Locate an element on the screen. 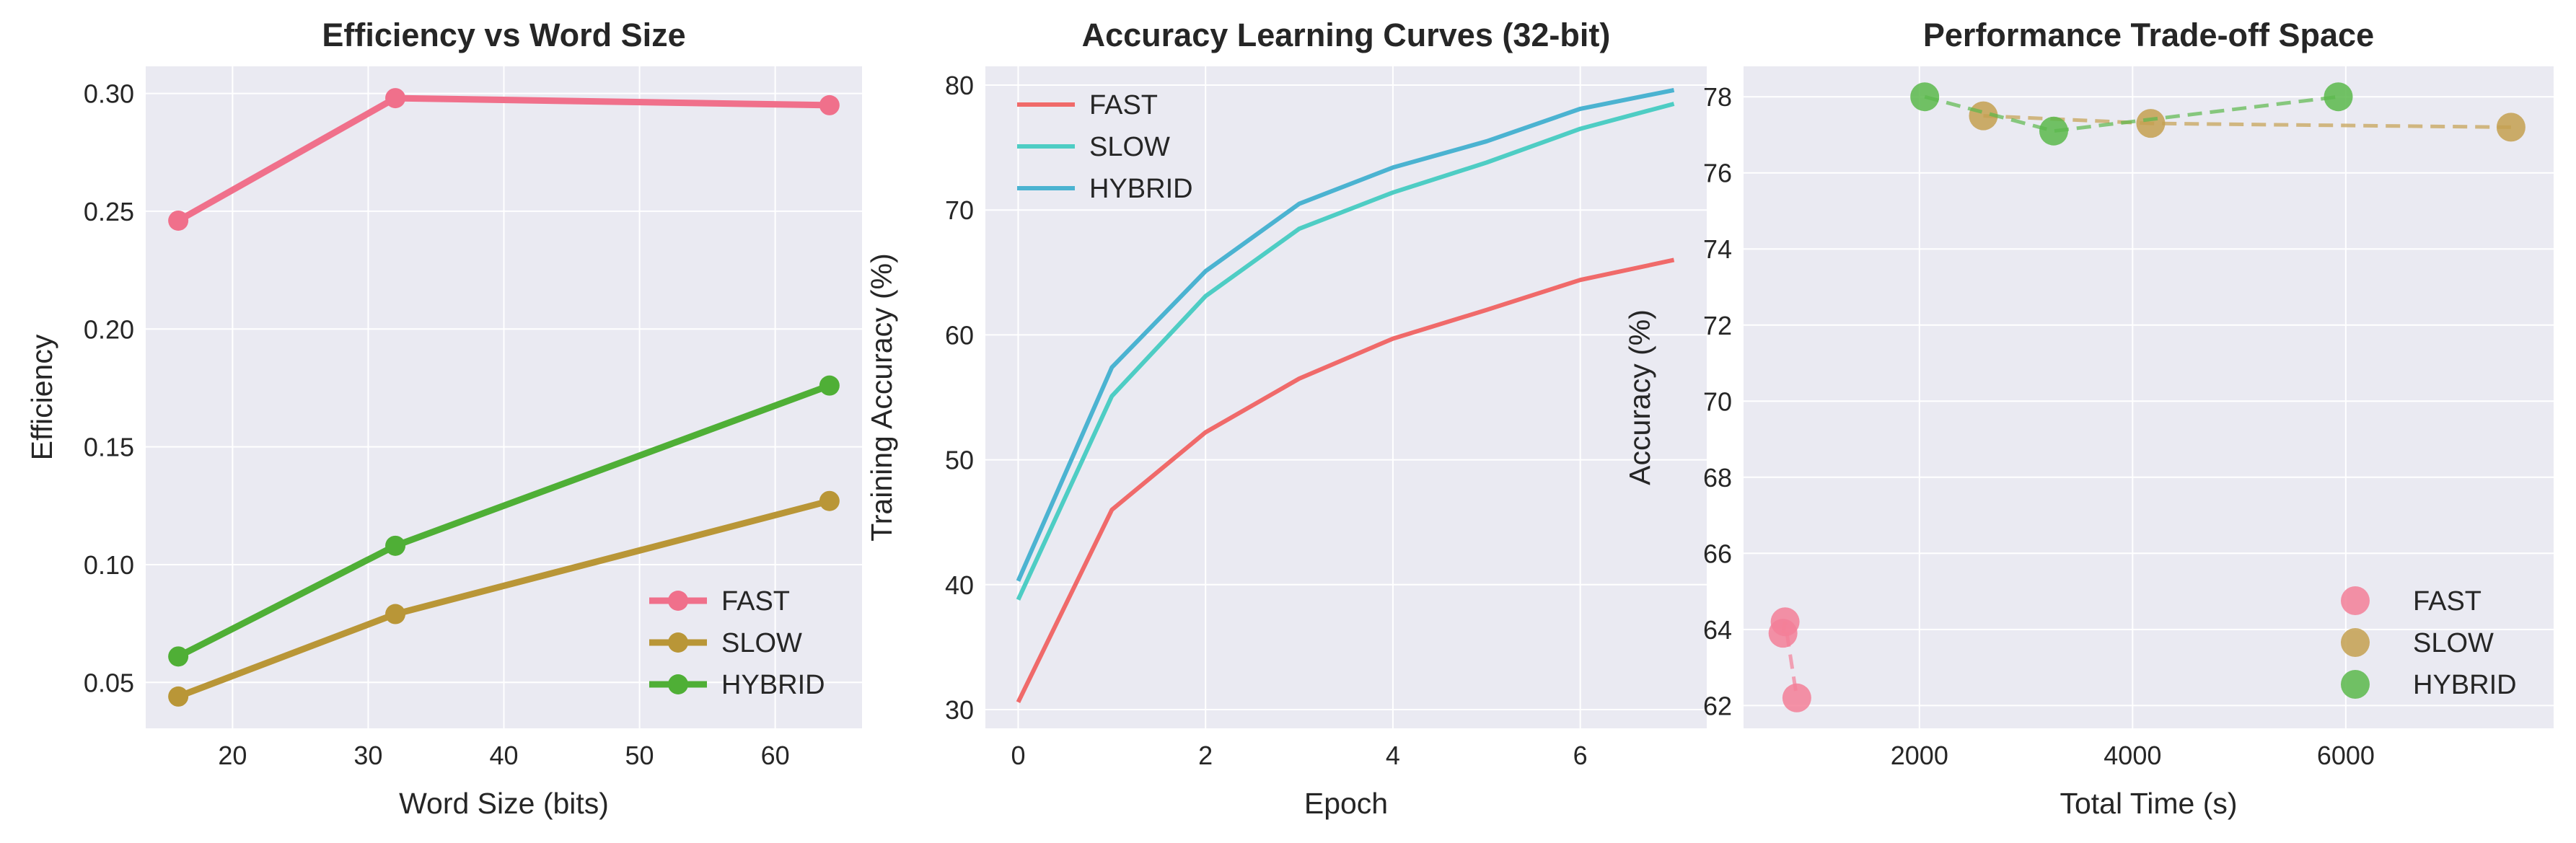 This screenshot has width=2576, height=843. y-tick-label: 0.15 is located at coordinates (109, 447).